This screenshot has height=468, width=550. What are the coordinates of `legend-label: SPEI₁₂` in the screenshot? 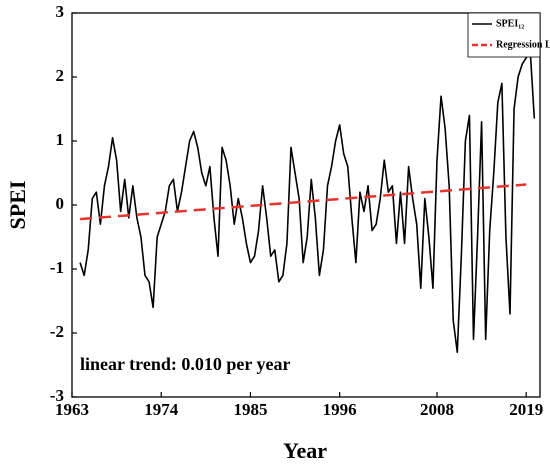 It's located at (510, 23).